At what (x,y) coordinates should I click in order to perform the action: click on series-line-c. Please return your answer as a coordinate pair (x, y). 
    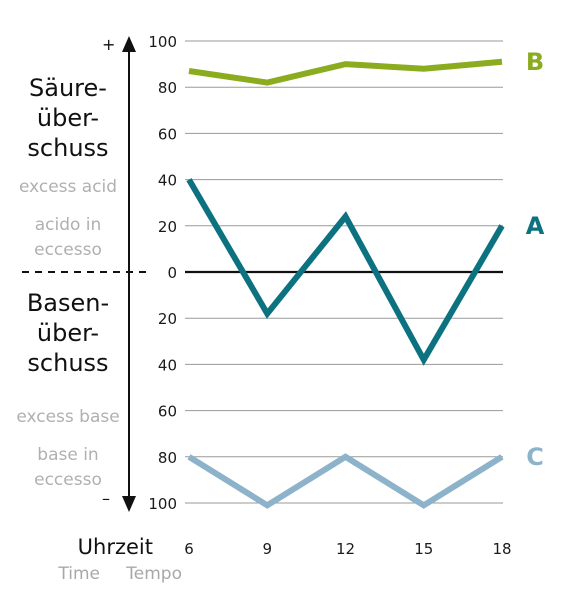
    Looking at the image, I should click on (345, 481).